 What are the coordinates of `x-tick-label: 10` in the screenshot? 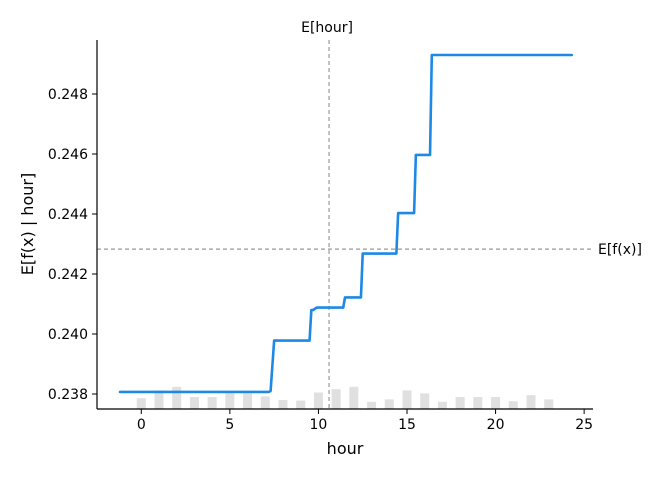 It's located at (319, 425).